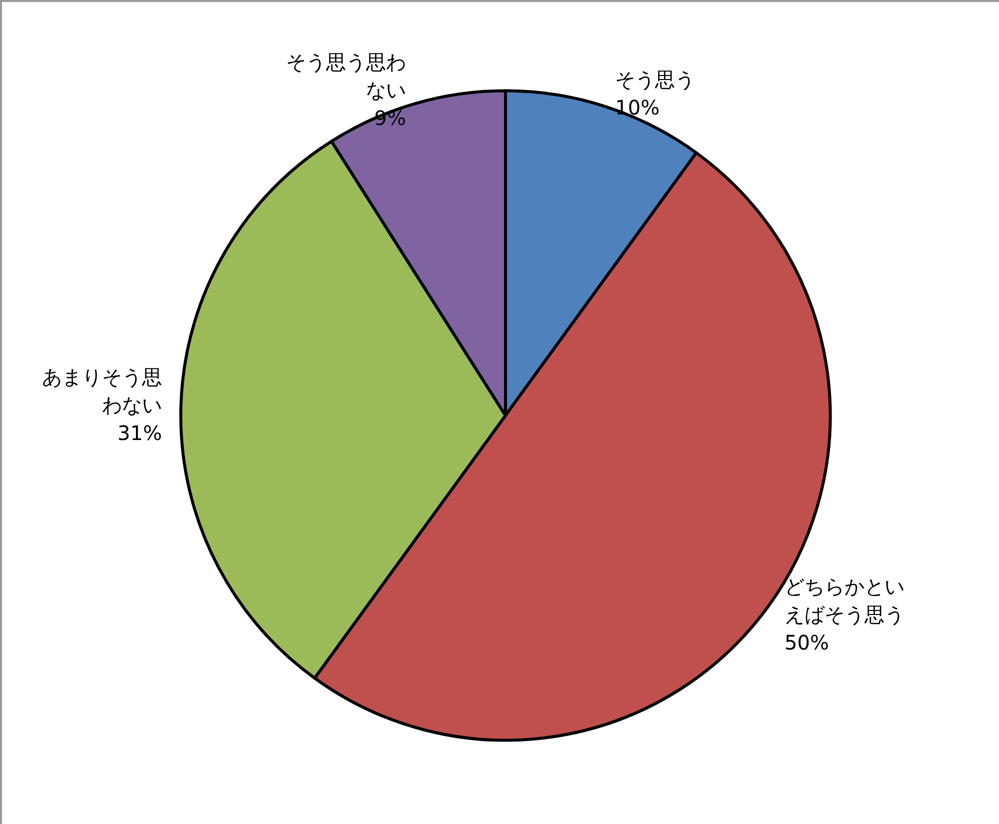 This screenshot has height=824, width=999. Describe the element at coordinates (140, 432) in the screenshot. I see `data-label: 31%` at that location.